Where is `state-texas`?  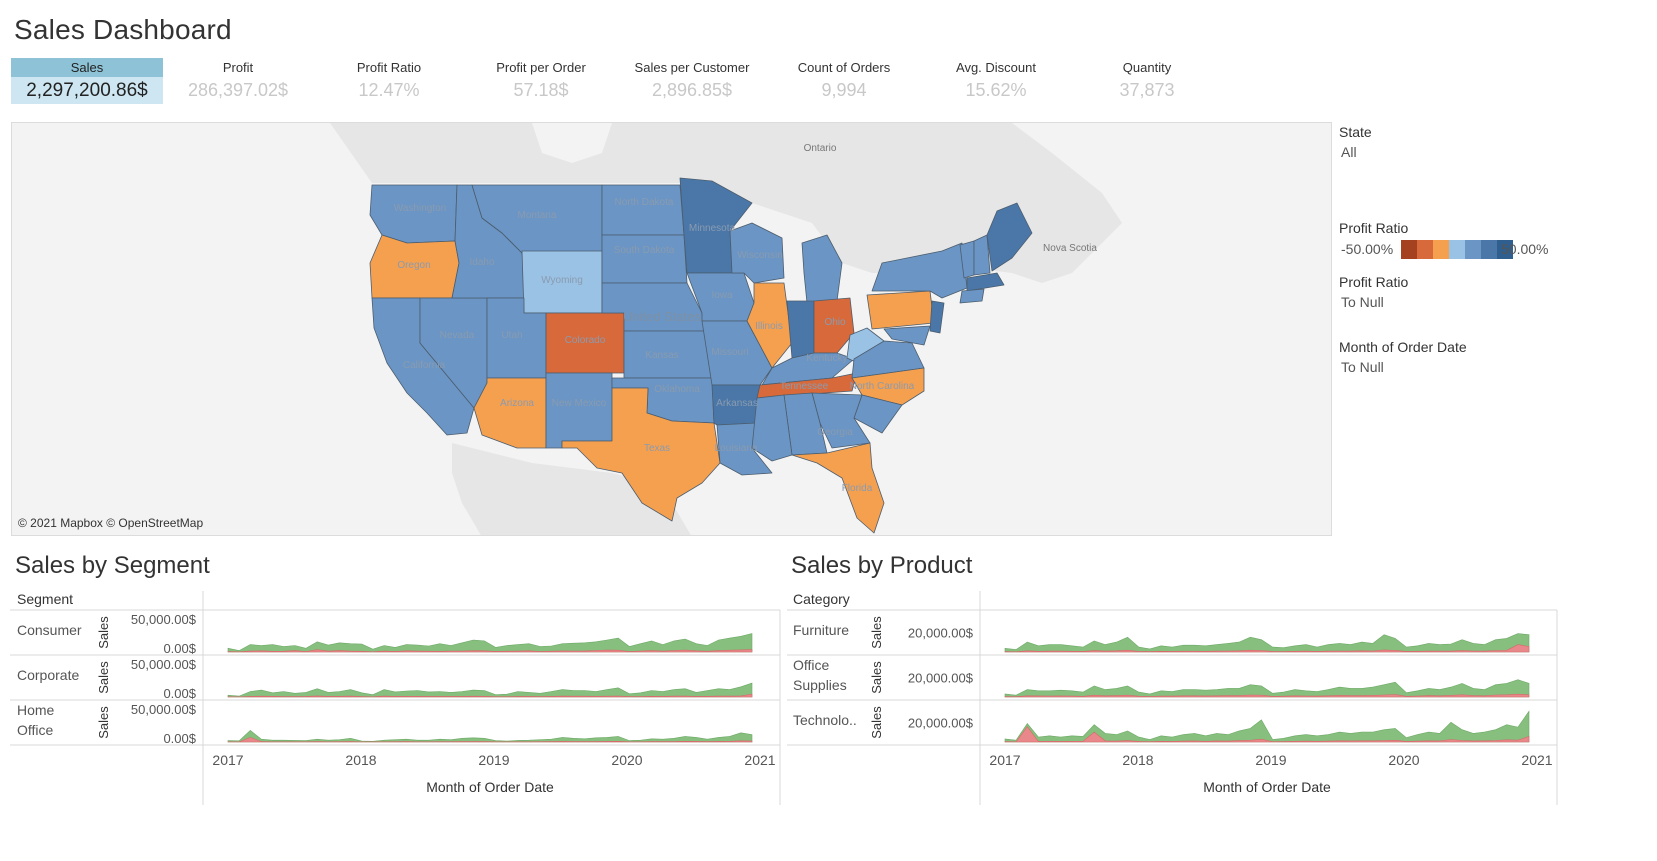
state-texas is located at coordinates (641, 454).